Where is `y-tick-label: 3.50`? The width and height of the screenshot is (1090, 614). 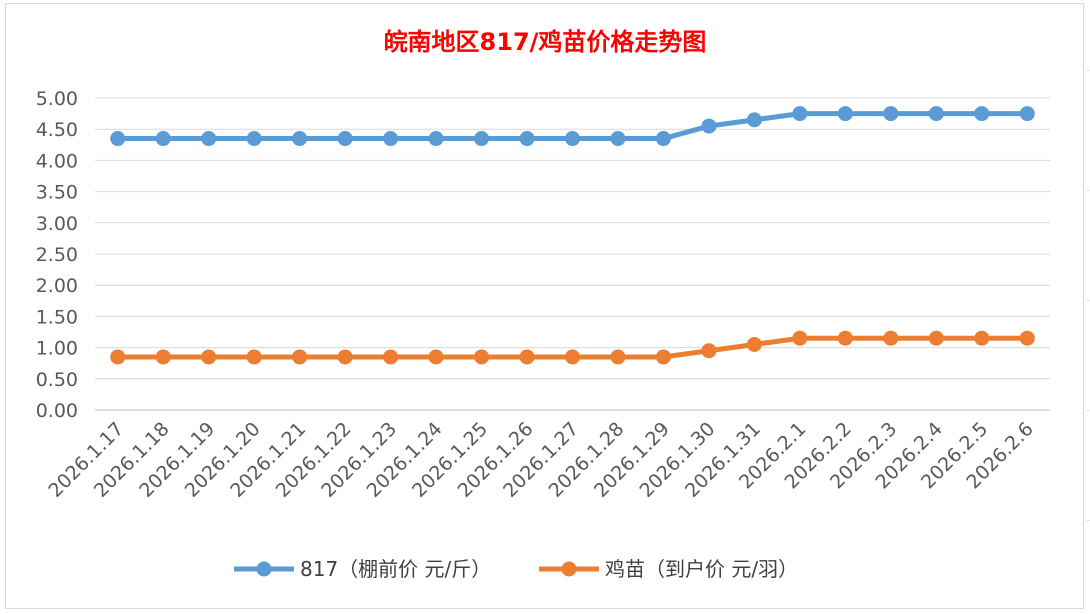 y-tick-label: 3.50 is located at coordinates (57, 193).